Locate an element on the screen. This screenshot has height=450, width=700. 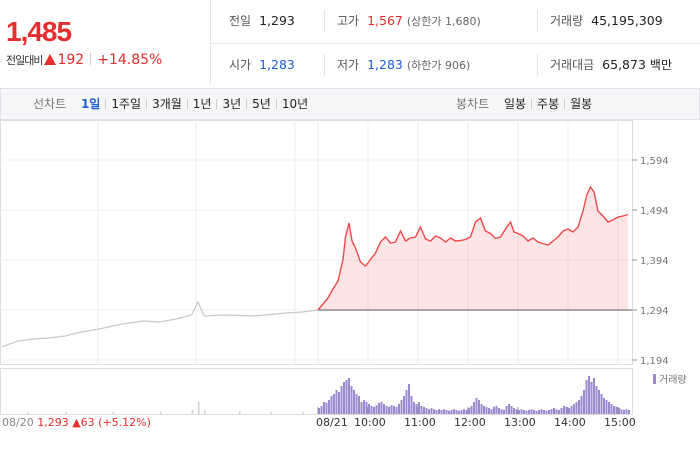
stat-label: 저가 is located at coordinates (348, 65).